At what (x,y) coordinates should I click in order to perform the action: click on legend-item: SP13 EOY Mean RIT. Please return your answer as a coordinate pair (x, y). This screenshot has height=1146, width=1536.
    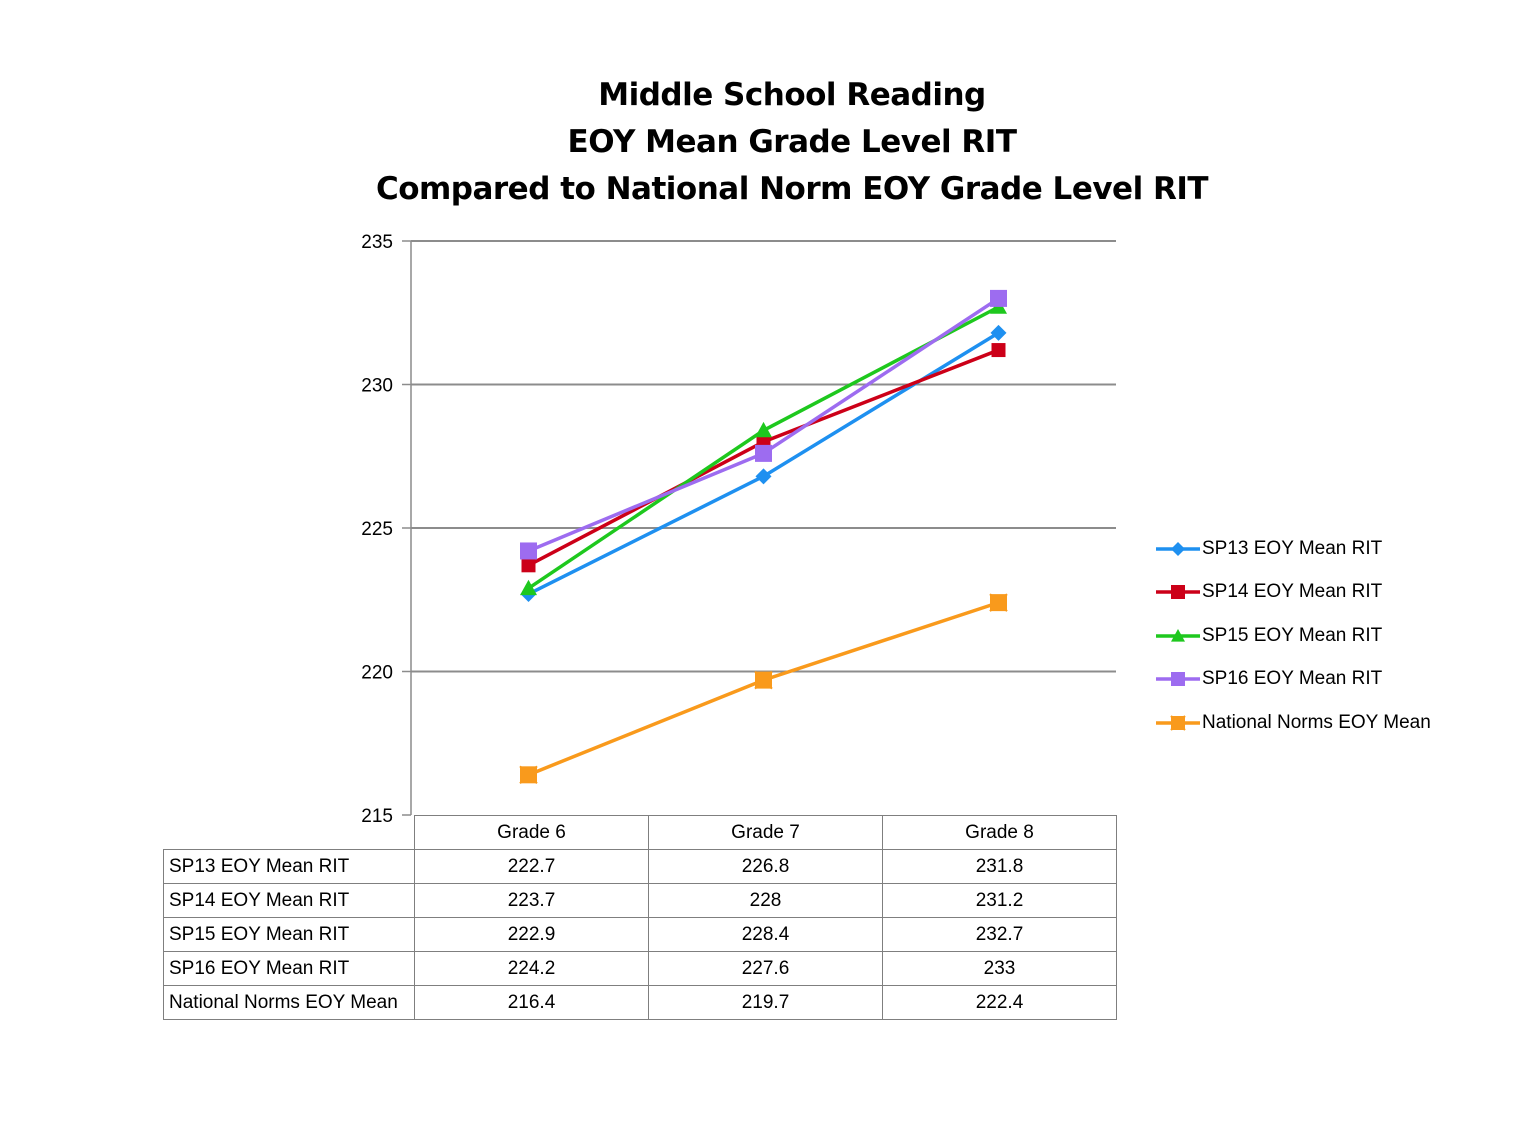
    Looking at the image, I should click on (1293, 549).